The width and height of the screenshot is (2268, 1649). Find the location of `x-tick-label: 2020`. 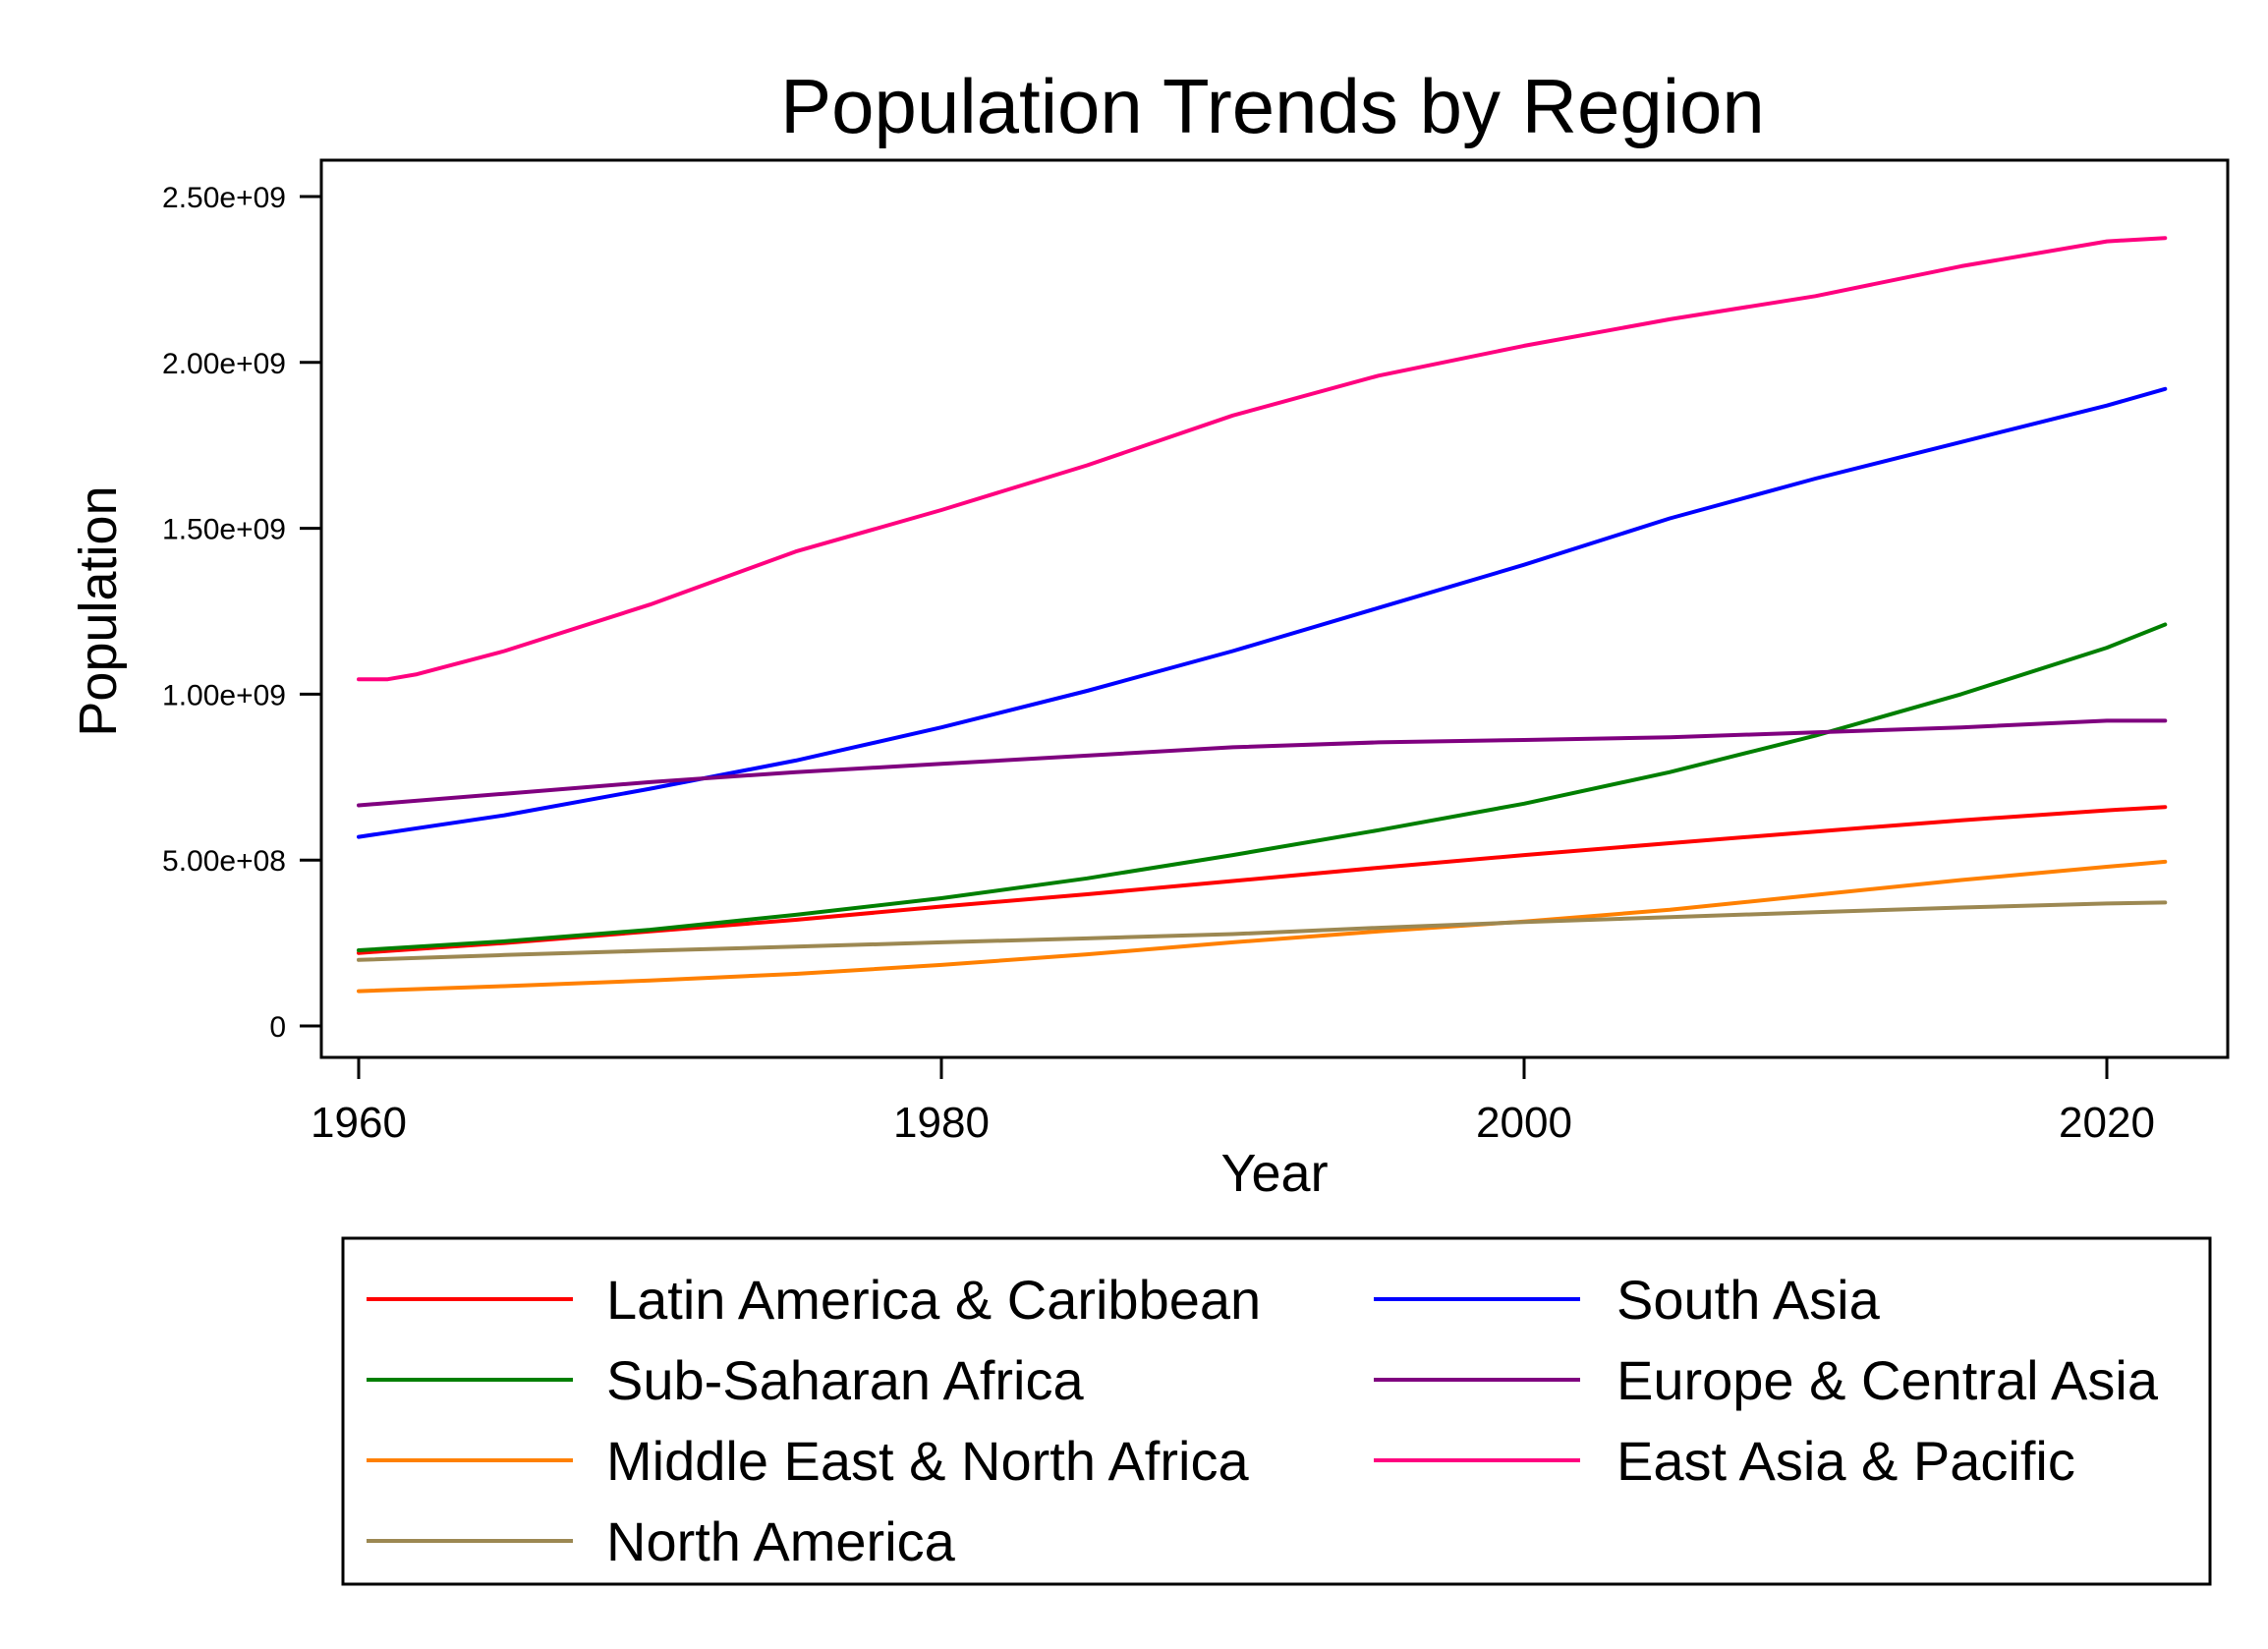

x-tick-label: 2020 is located at coordinates (2107, 1123).